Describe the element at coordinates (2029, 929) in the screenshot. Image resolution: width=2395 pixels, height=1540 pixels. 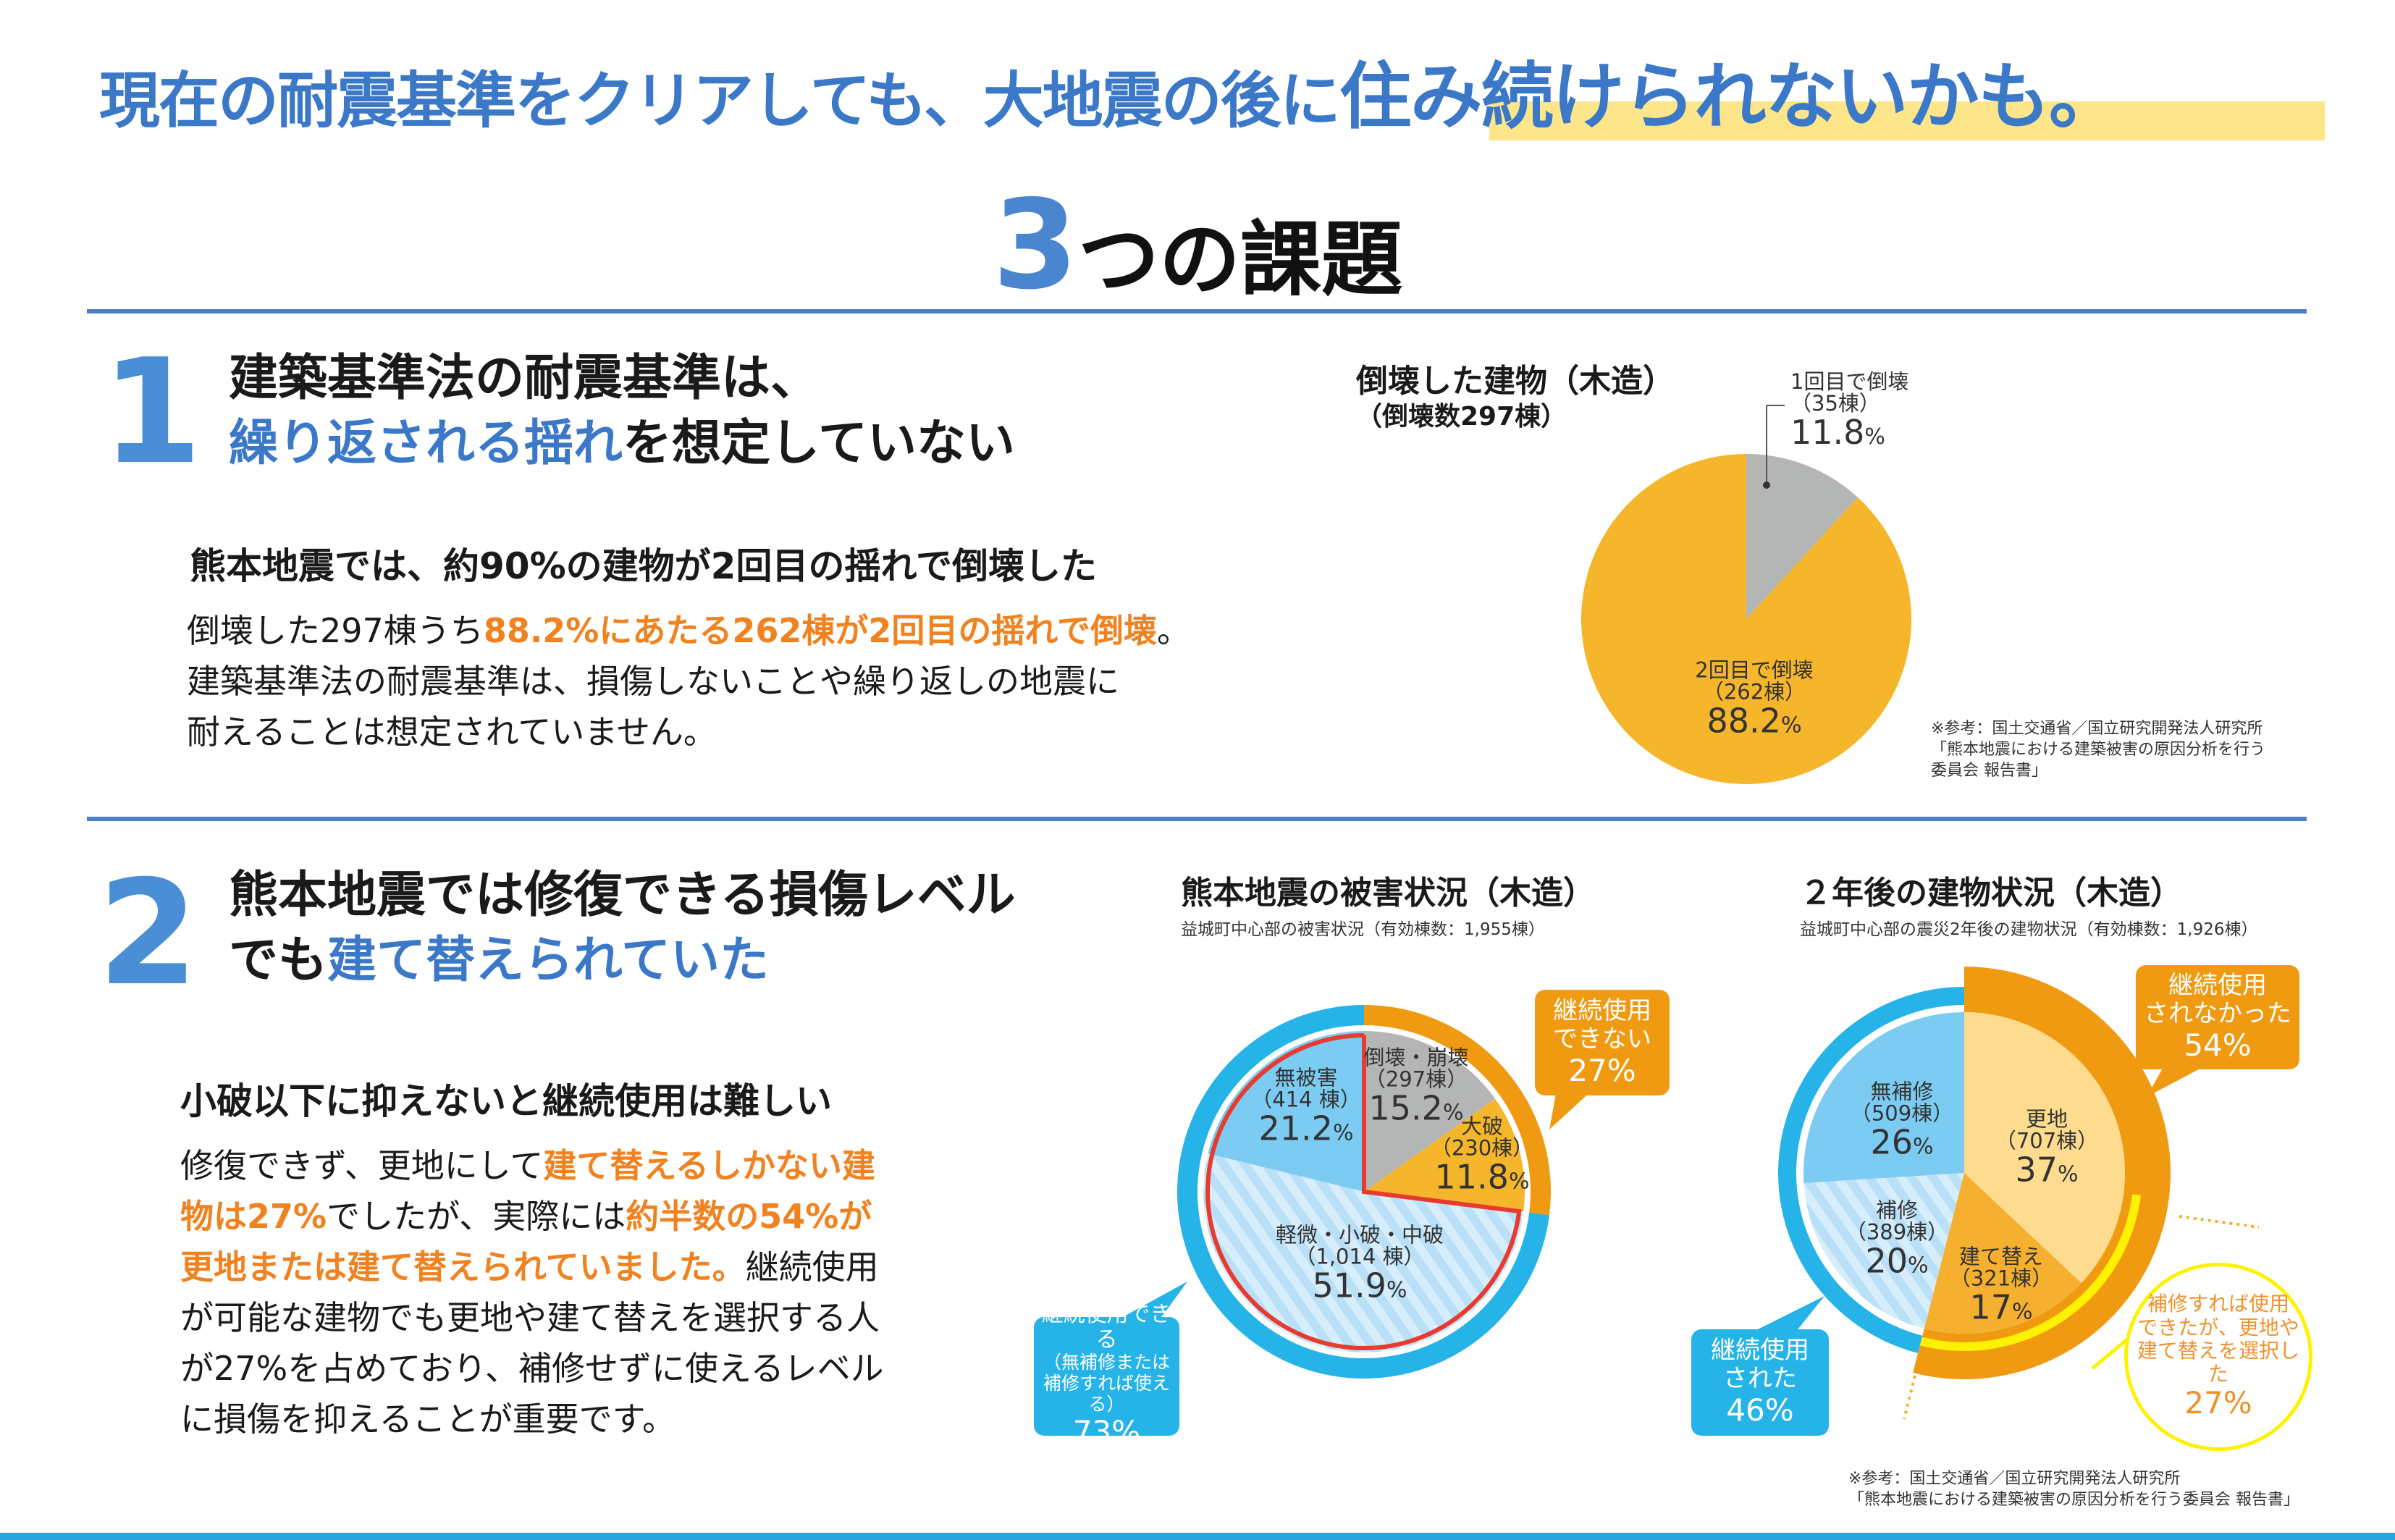
I see `chart3-subtitle: 益城町中心部の震災2年後の建物状況（有効棟数：1,926棟）` at that location.